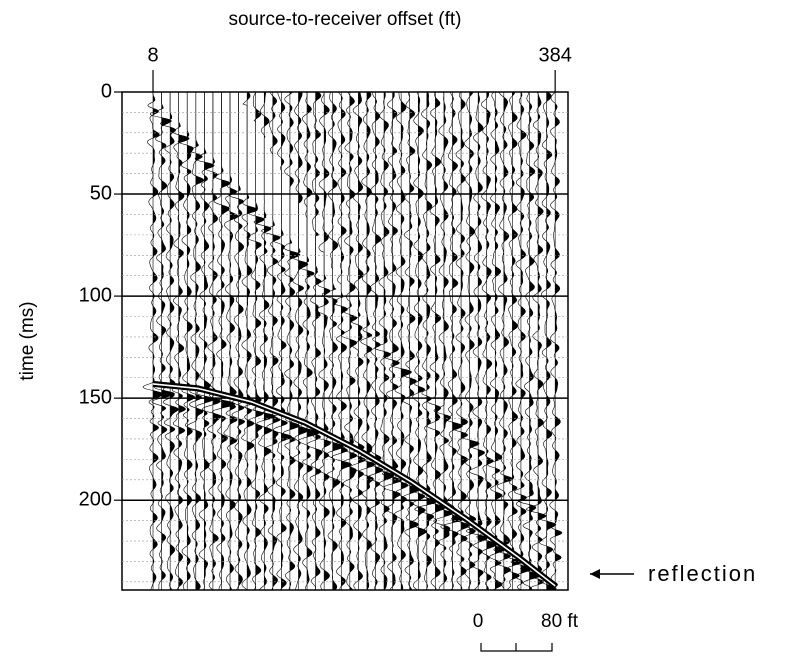 Image resolution: width=786 pixels, height=664 pixels. I want to click on y-axis-title: time (ms), so click(27, 340).